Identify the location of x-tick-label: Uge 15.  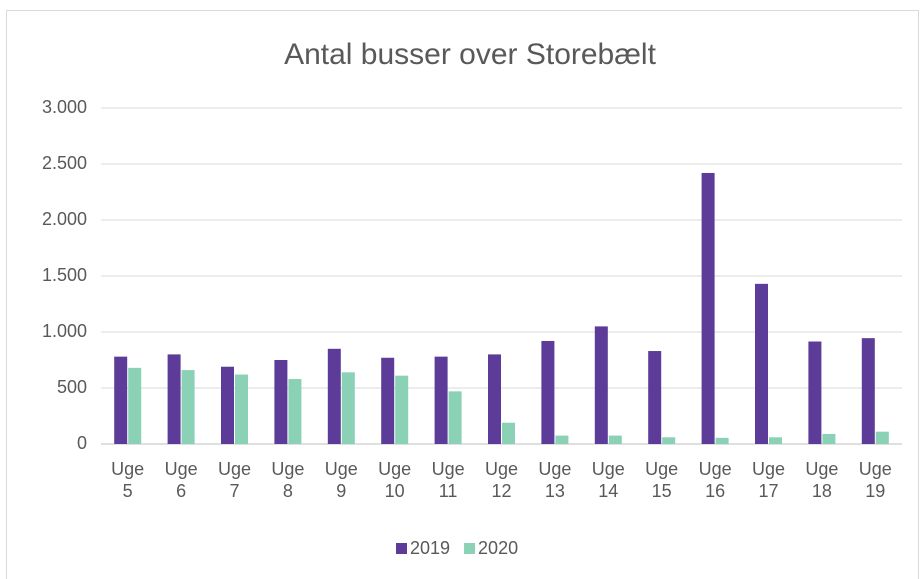
(662, 480).